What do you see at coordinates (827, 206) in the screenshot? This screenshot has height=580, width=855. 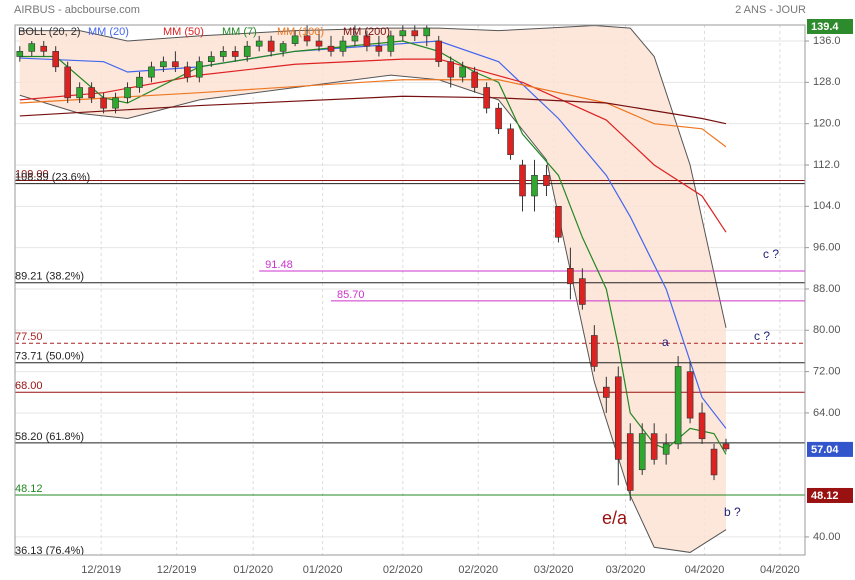 I see `y-tick-label: 104.0` at bounding box center [827, 206].